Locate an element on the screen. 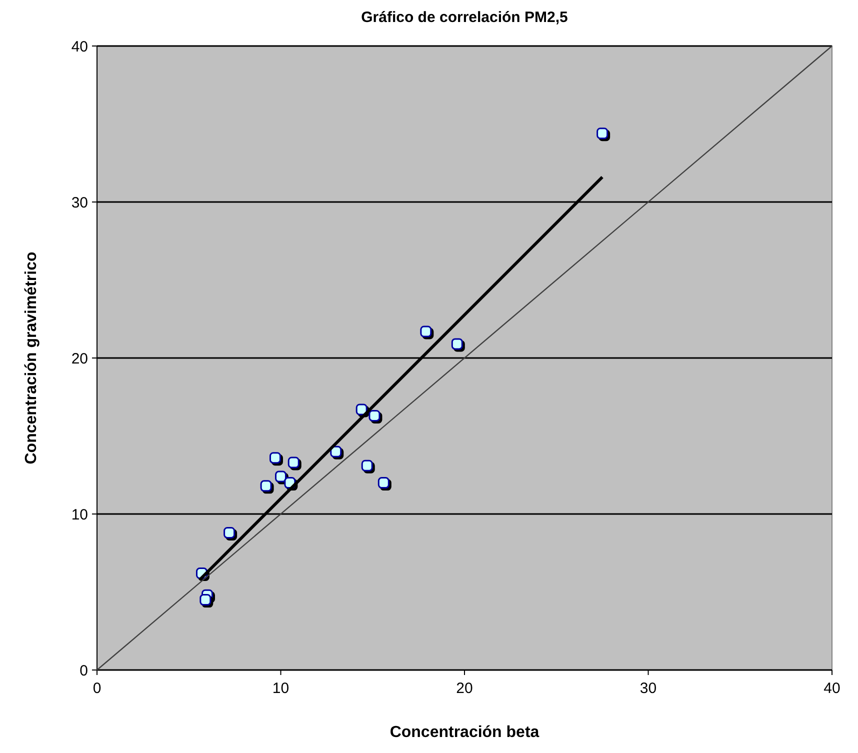  x-tick-label: 20 is located at coordinates (464, 688).